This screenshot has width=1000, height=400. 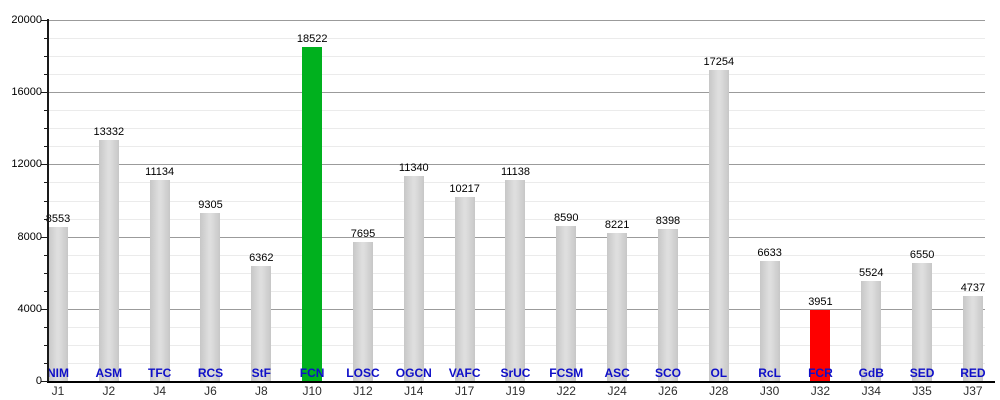 What do you see at coordinates (312, 373) in the screenshot?
I see `team-label: FCN` at bounding box center [312, 373].